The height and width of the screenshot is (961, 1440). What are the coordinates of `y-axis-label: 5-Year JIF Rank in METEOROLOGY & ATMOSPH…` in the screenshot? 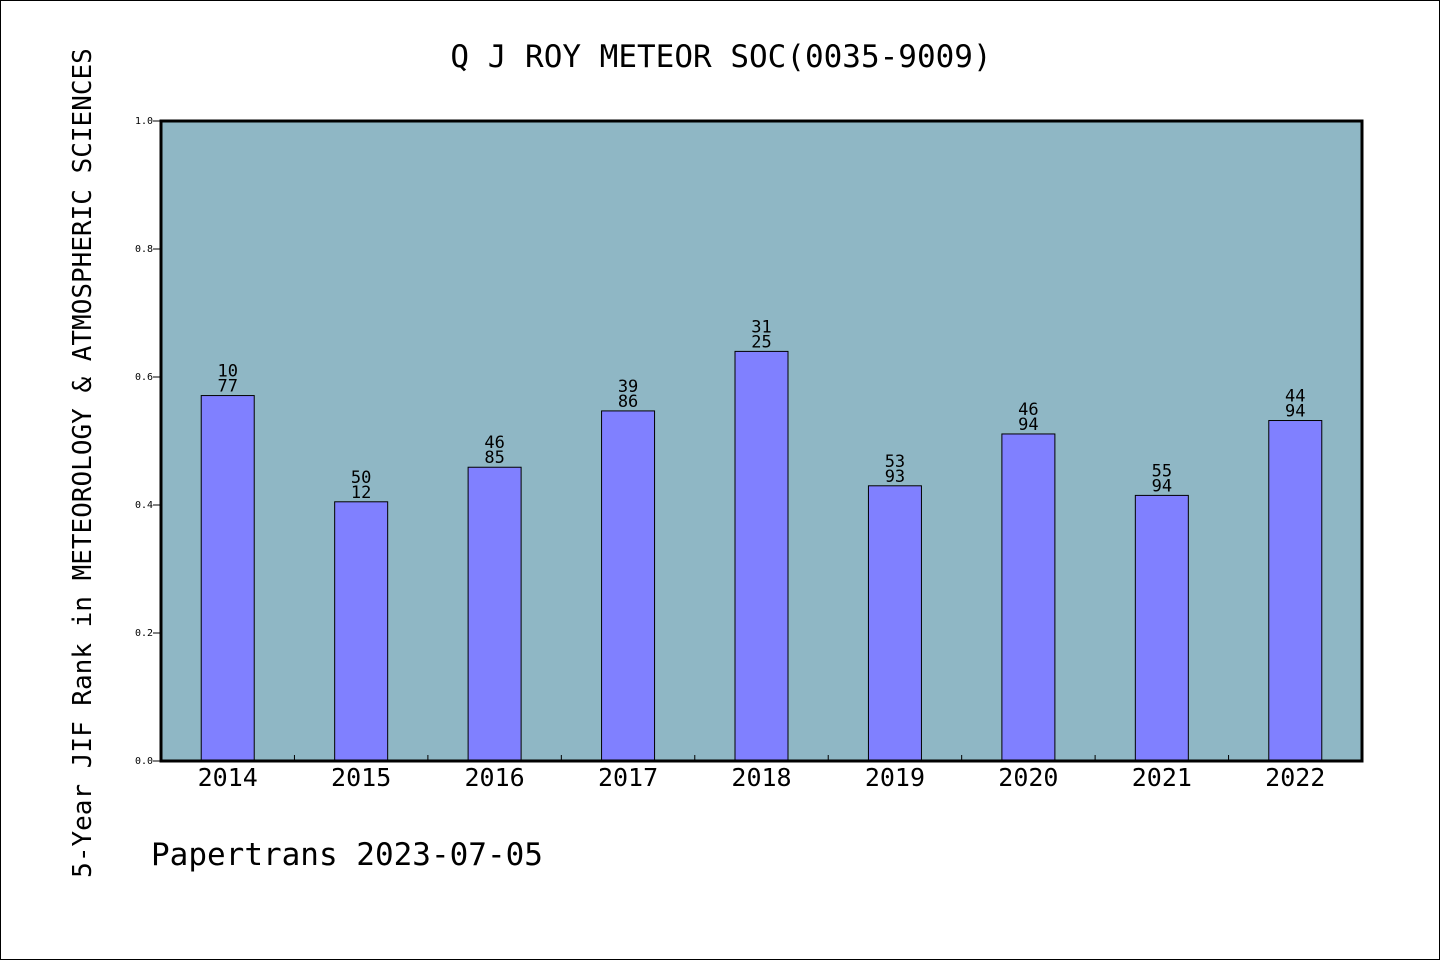 It's located at (83, 463).